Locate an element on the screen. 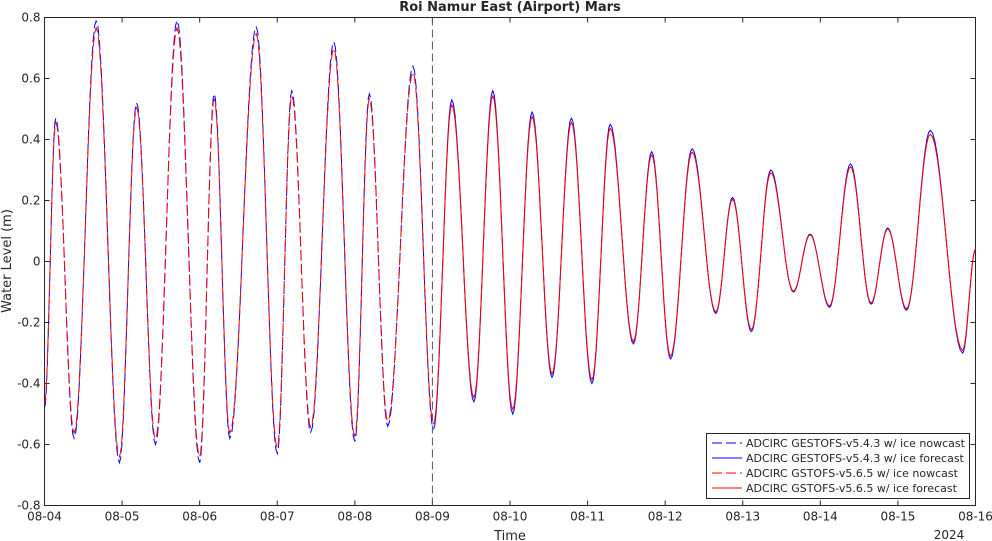 This screenshot has height=541, width=992. legend-label: ADCIRC GESTOFS-v5.4.3 w/ ice nowcast is located at coordinates (856, 443).